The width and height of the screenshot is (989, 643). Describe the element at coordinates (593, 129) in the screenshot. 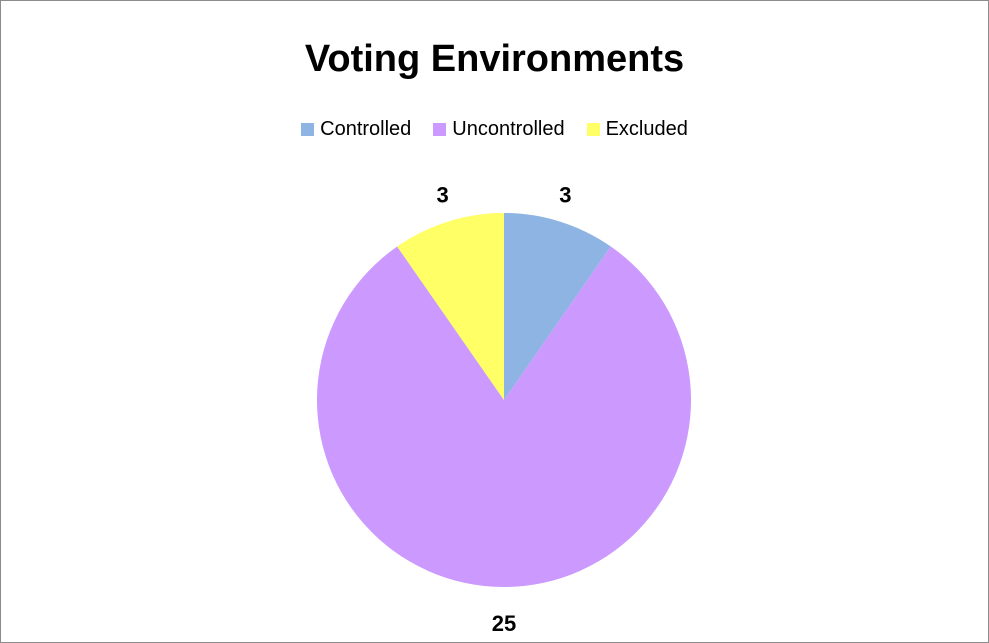

I see `legend-swatch-excluded` at that location.